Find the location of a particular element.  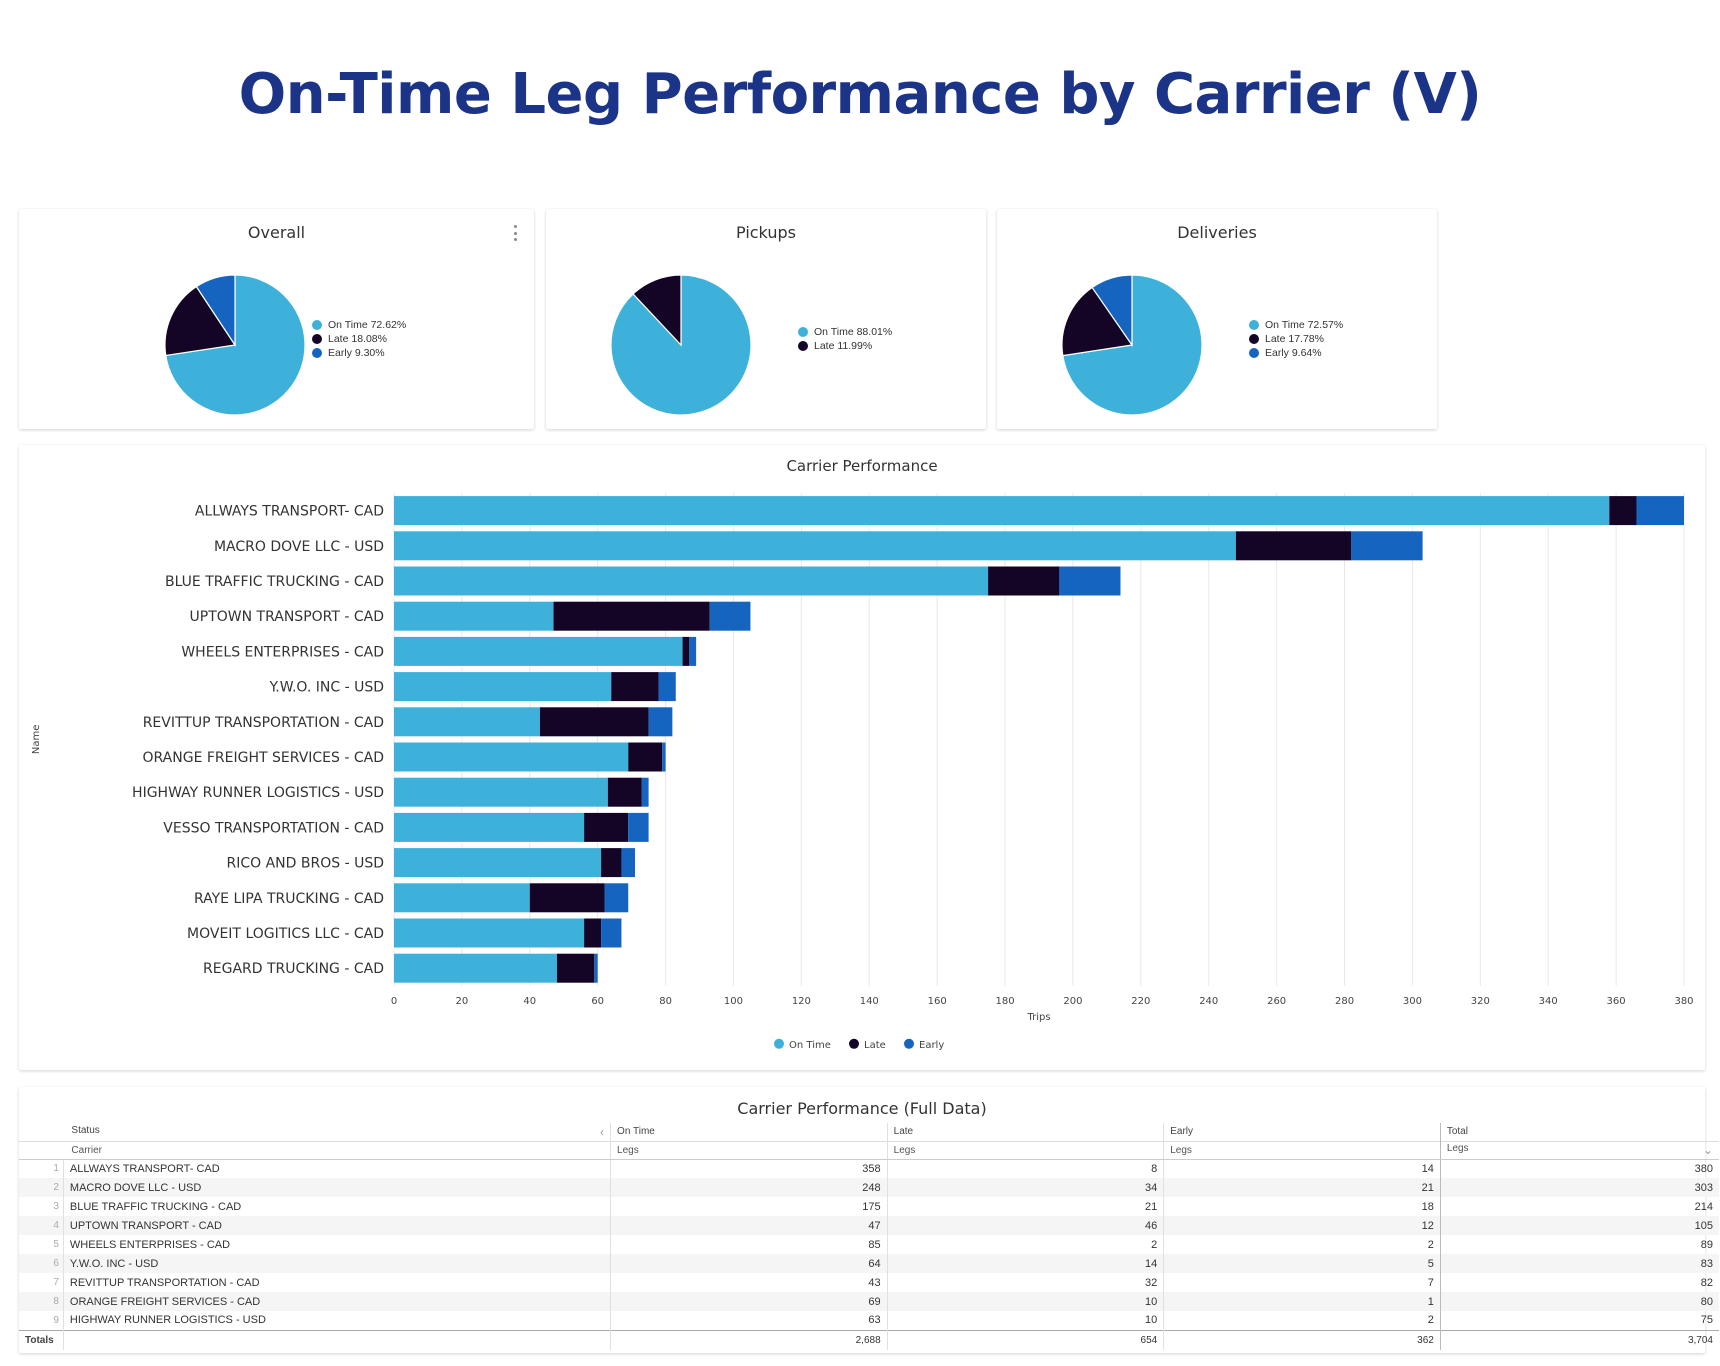

legend-item: Late 17.78% is located at coordinates (1296, 339).